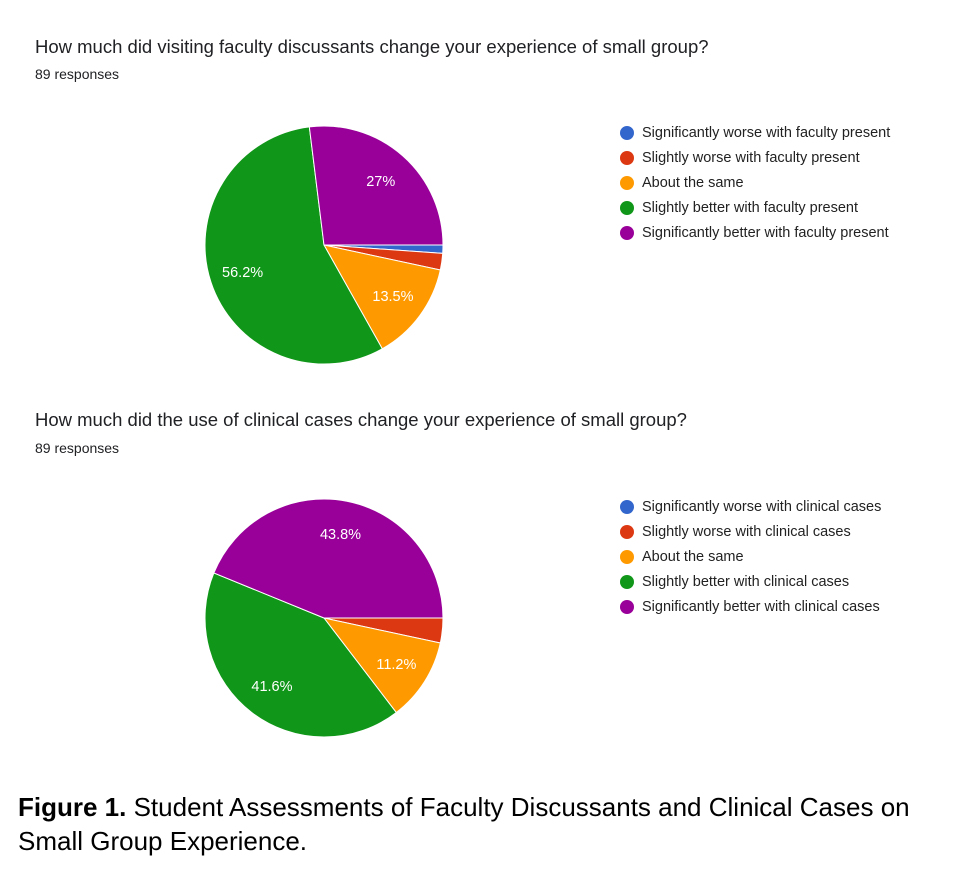 This screenshot has width=978, height=878. Describe the element at coordinates (750, 208) in the screenshot. I see `legend-label: Slightly better with faculty present` at that location.